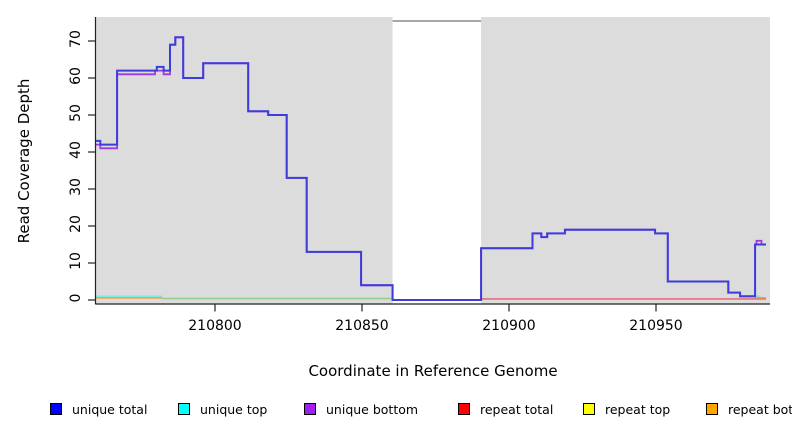  What do you see at coordinates (76, 261) in the screenshot?
I see `y-tick-label: 10` at bounding box center [76, 261].